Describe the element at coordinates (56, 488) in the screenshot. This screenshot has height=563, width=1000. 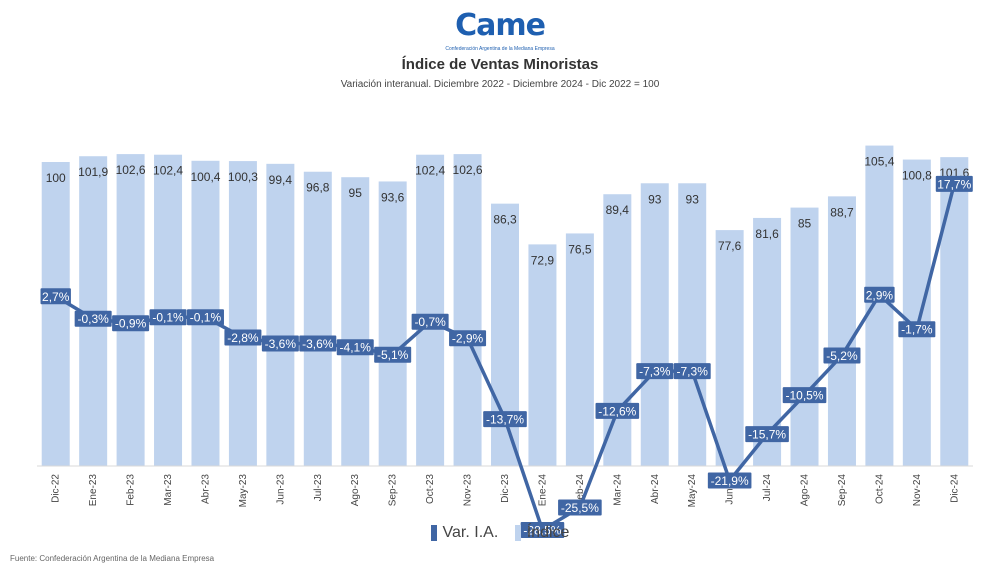
I see `x-tick-Dic-22: Dic-22` at that location.